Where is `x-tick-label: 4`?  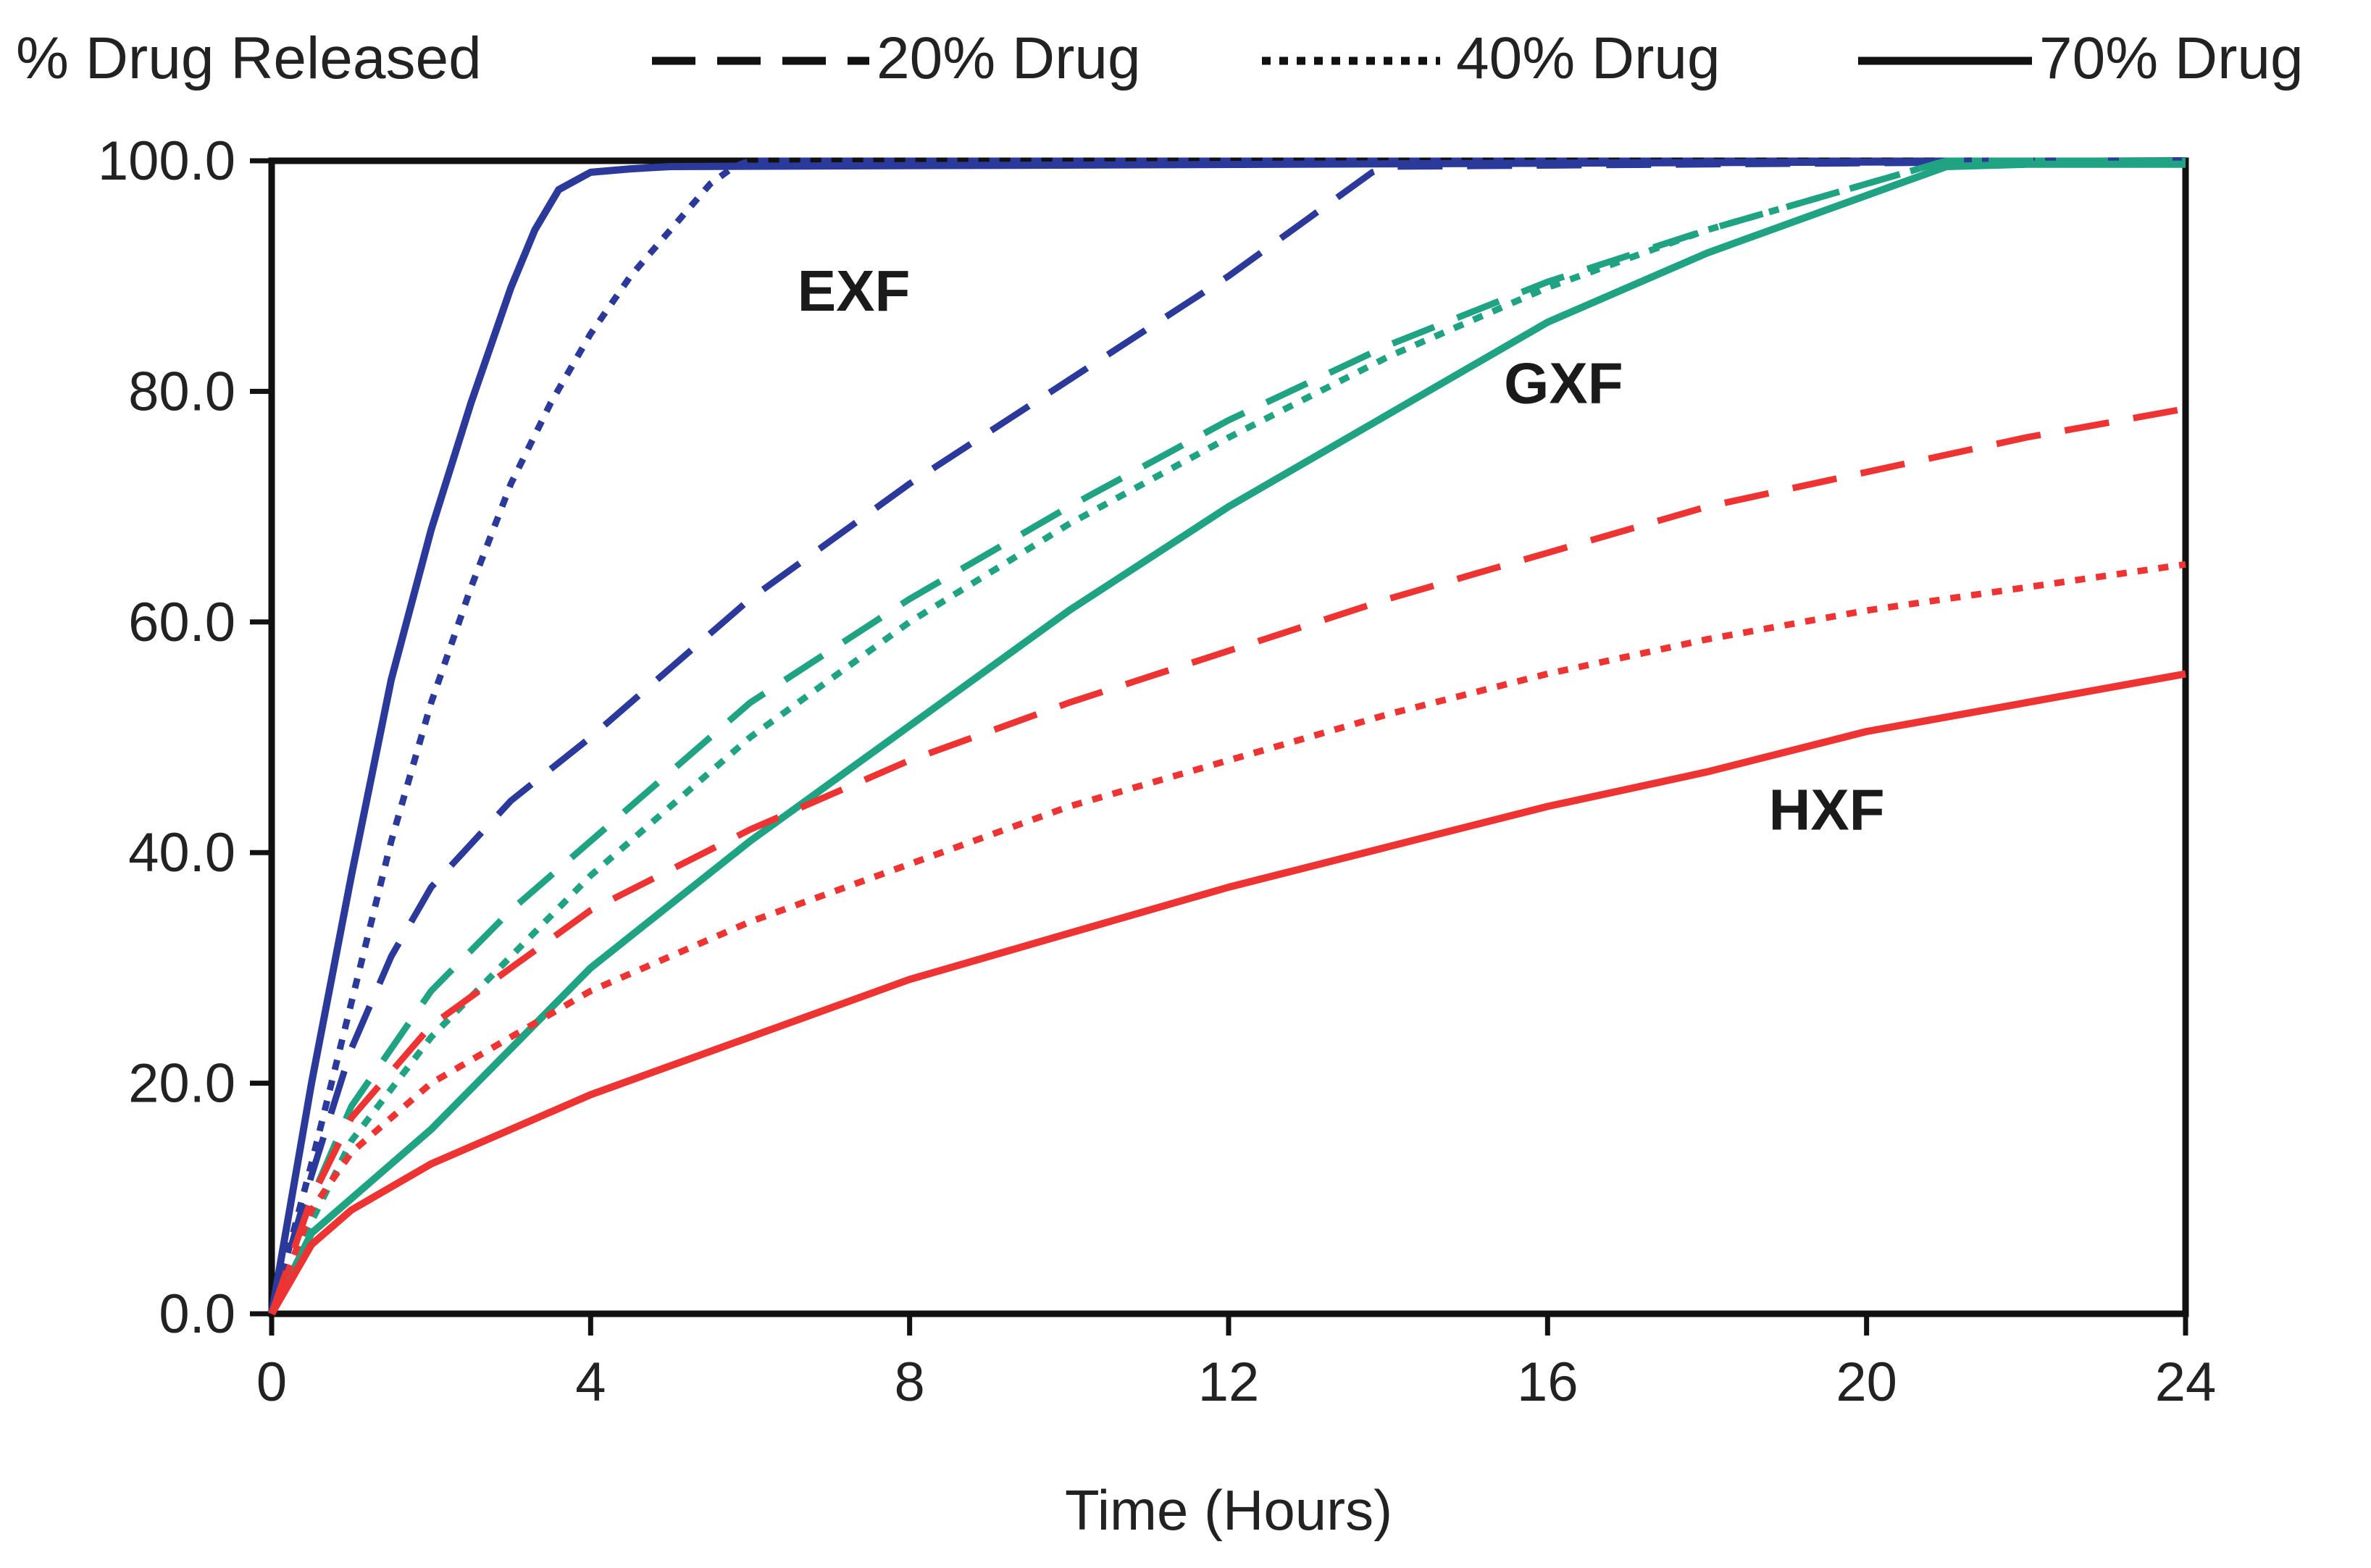
x-tick-label: 4 is located at coordinates (590, 1382).